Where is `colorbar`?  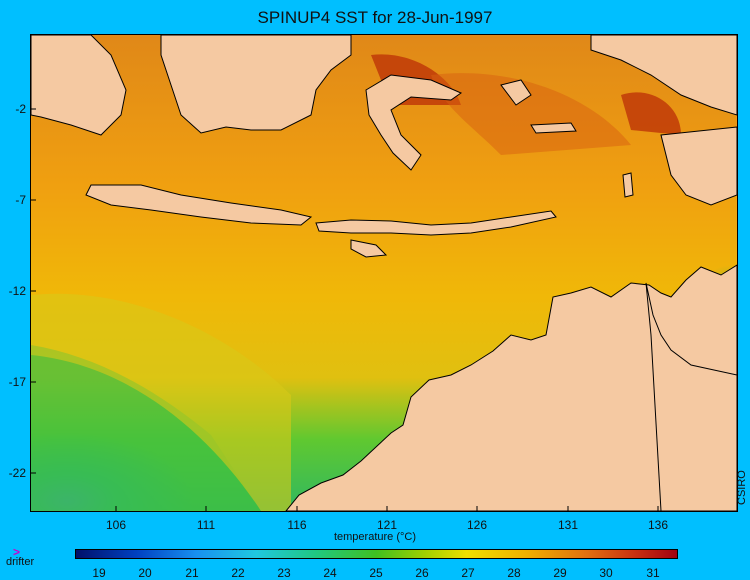
colorbar is located at coordinates (376, 554).